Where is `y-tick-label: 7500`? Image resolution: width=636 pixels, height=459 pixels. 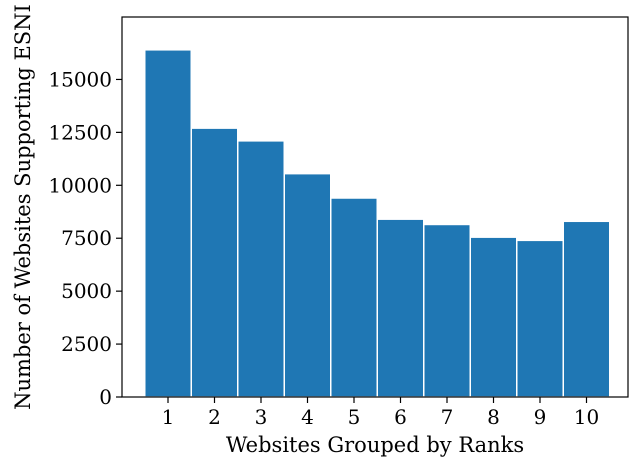
y-tick-label: 7500 is located at coordinates (86, 238).